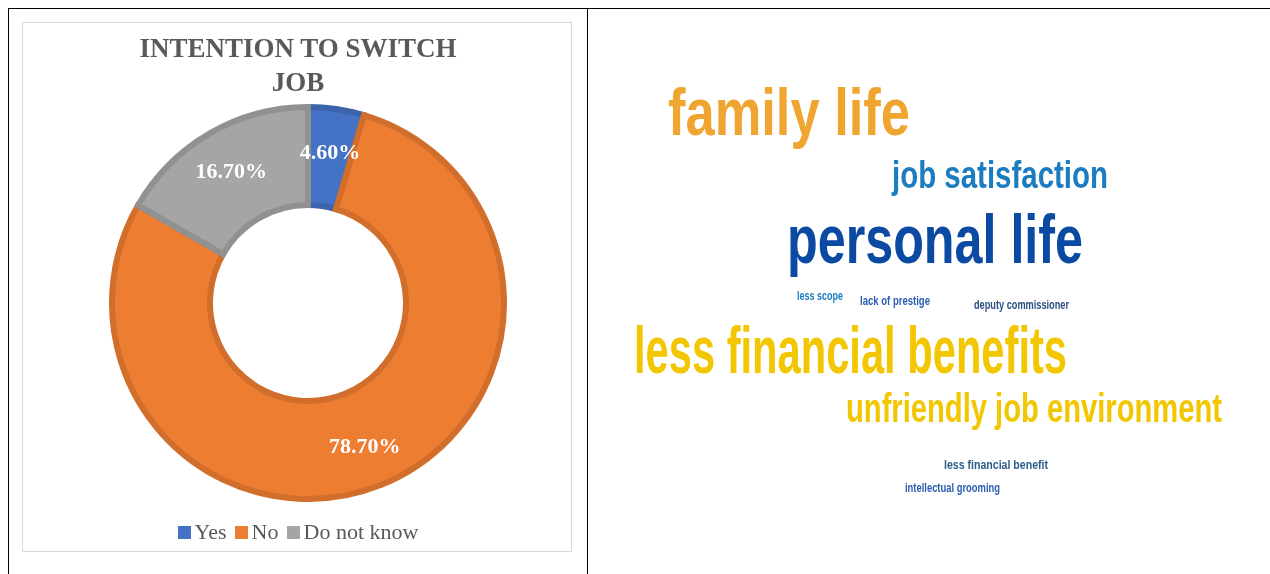 This screenshot has height=574, width=1270. What do you see at coordinates (895, 301) in the screenshot?
I see `text: lack of prestige` at bounding box center [895, 301].